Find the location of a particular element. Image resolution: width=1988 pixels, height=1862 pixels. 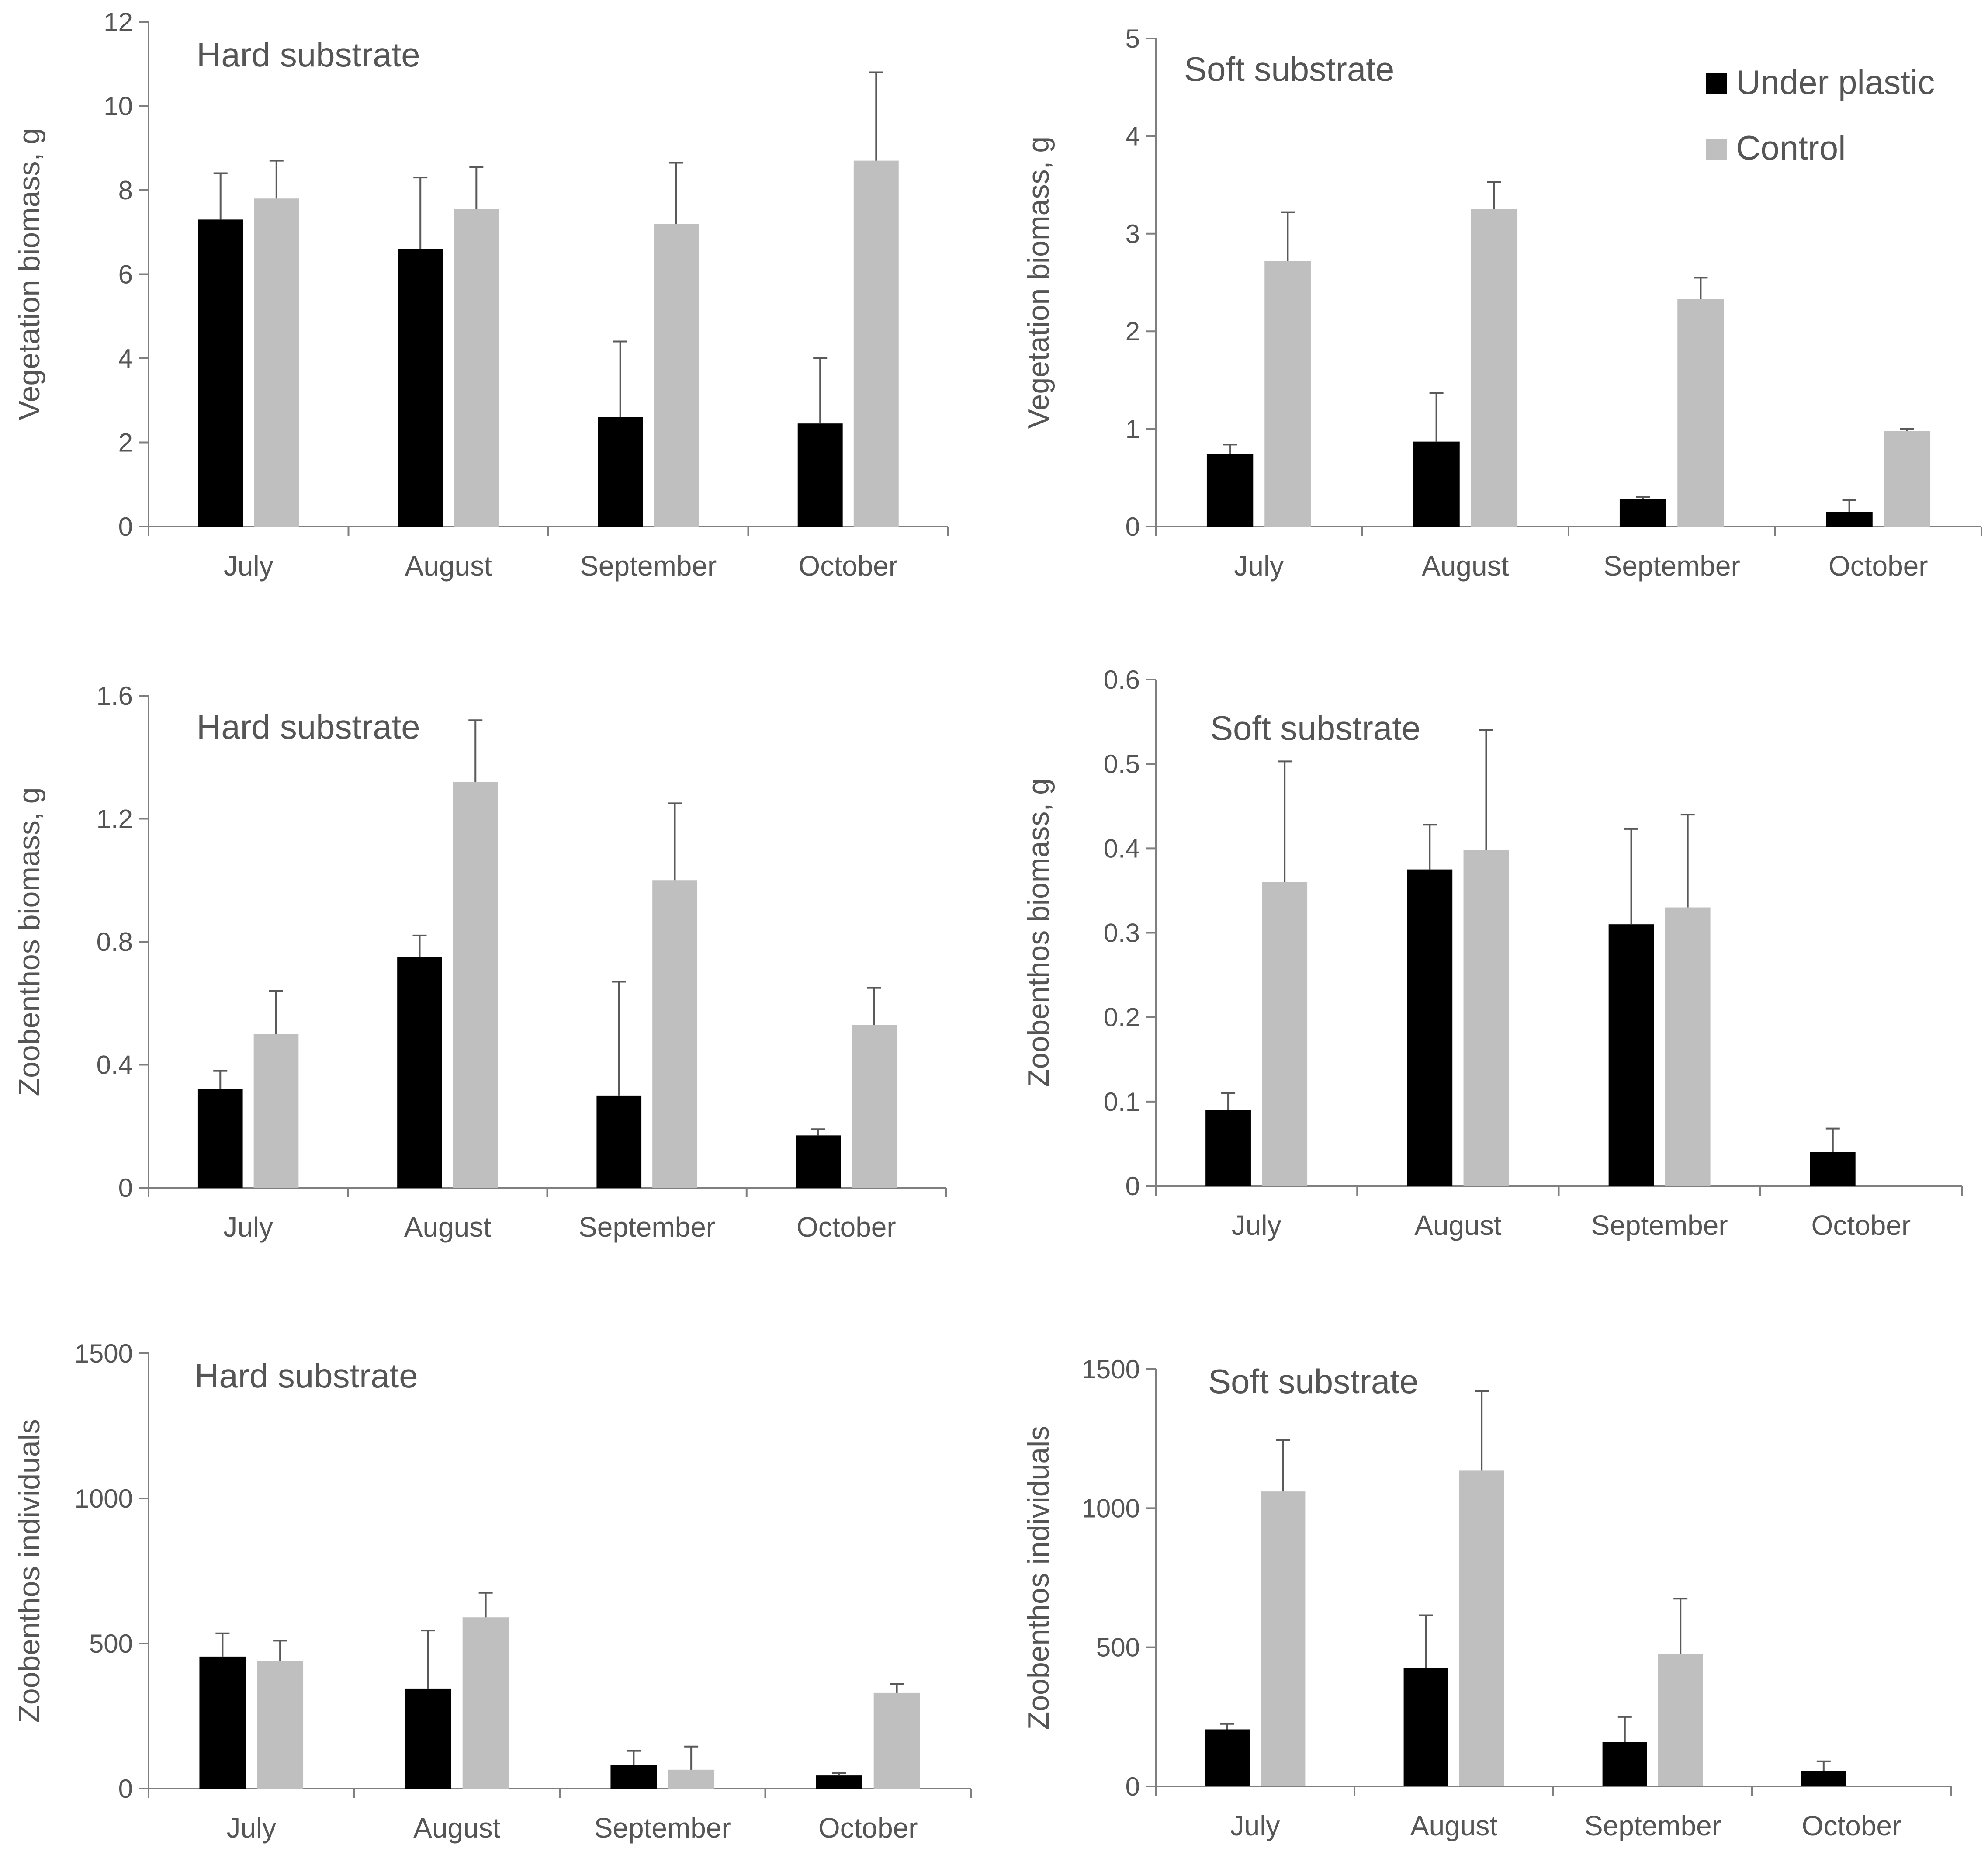

y-tick-label: 6 is located at coordinates (125, 274).